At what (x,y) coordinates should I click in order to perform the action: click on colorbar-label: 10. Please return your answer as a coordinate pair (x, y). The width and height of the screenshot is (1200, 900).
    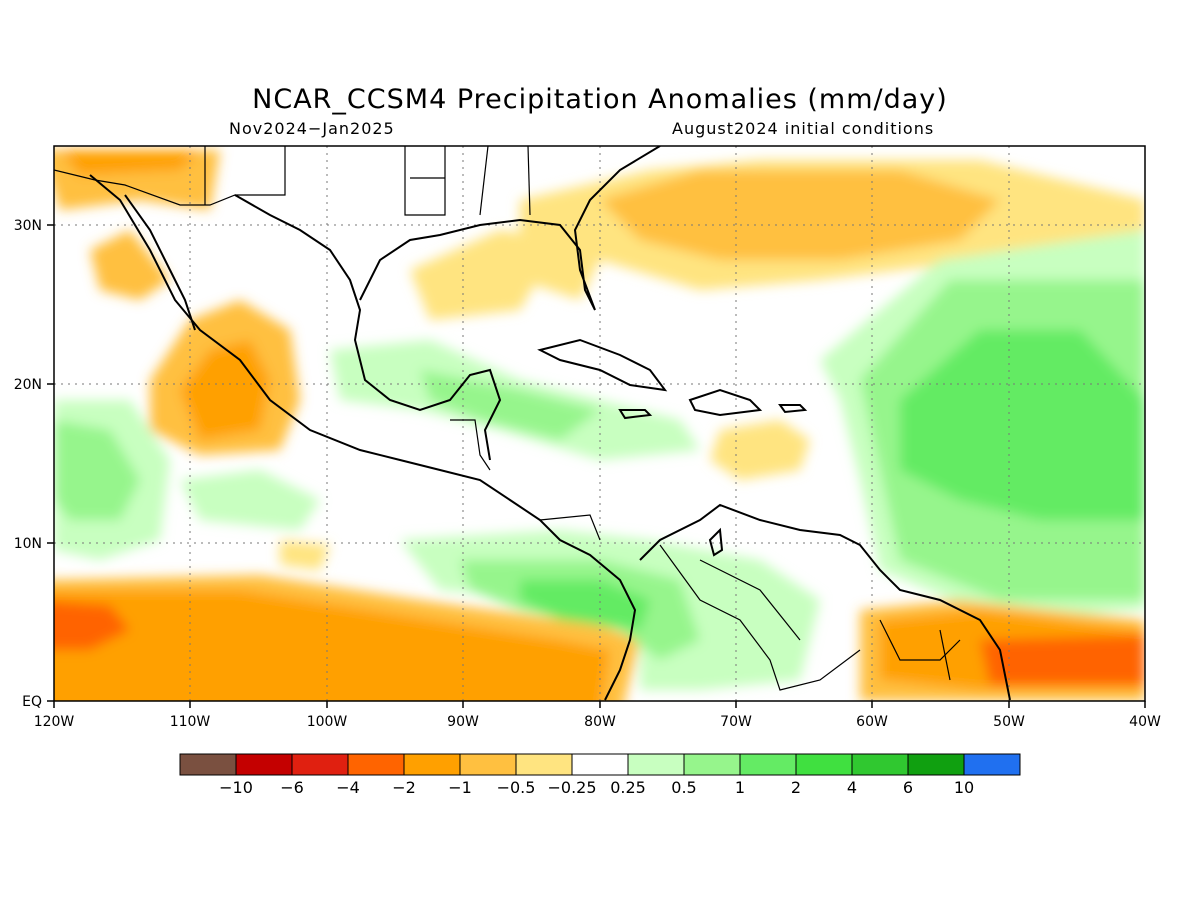
    Looking at the image, I should click on (964, 787).